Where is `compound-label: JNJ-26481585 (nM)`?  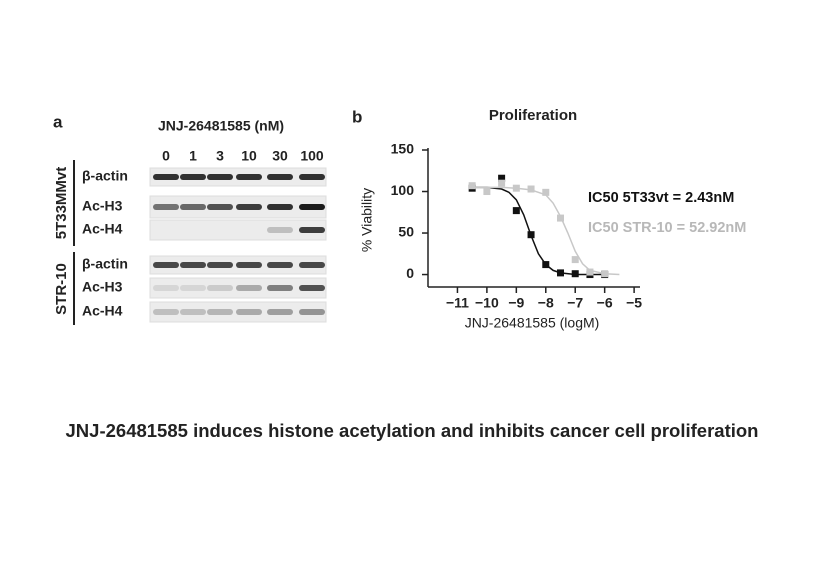
compound-label: JNJ-26481585 (nM) is located at coordinates (221, 126).